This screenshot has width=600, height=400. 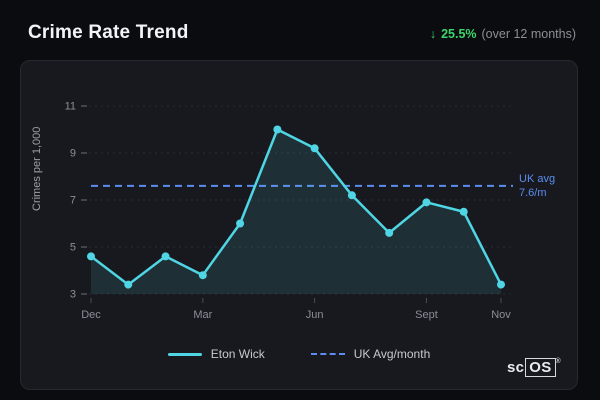 I want to click on logo-prefix: sc, so click(x=515, y=367).